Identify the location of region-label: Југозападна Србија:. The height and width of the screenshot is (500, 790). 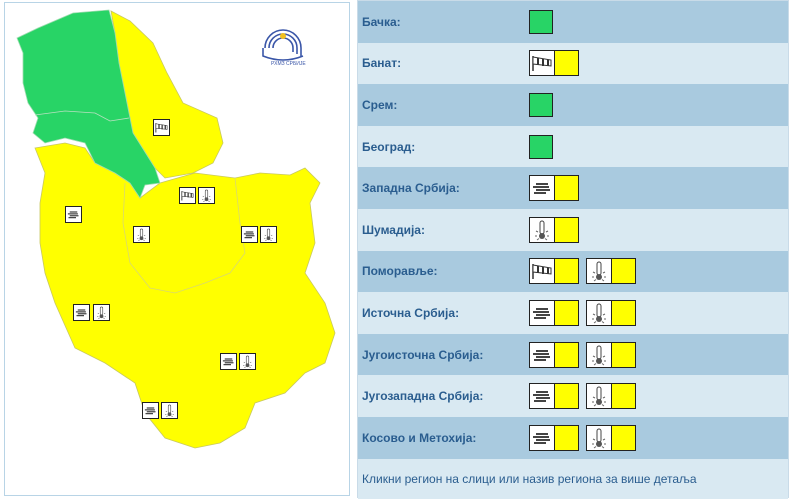
(423, 396).